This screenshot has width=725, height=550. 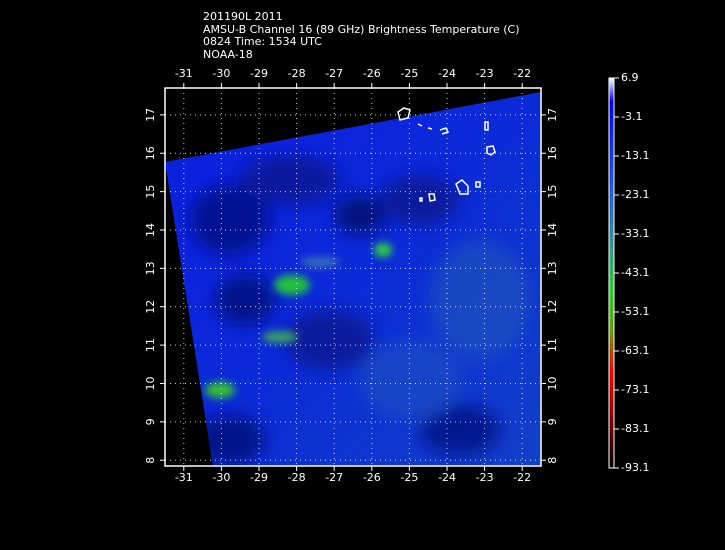 What do you see at coordinates (228, 54) in the screenshot?
I see `header-line: NOAA-18` at bounding box center [228, 54].